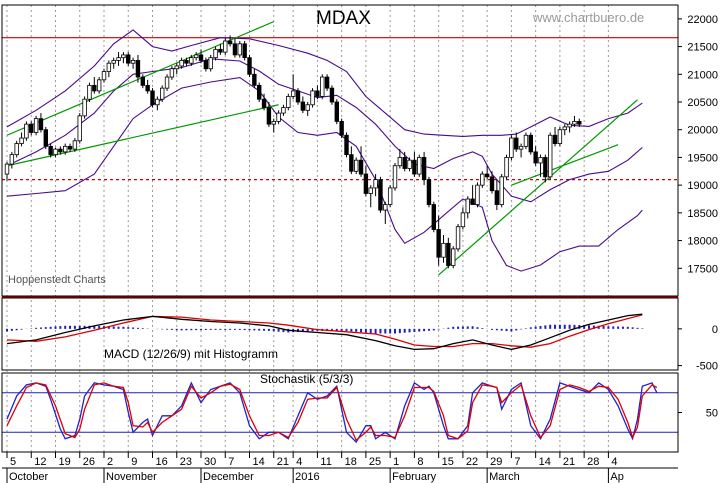 The height and width of the screenshot is (483, 723). I want to click on x-day-label: 18, so click(351, 462).